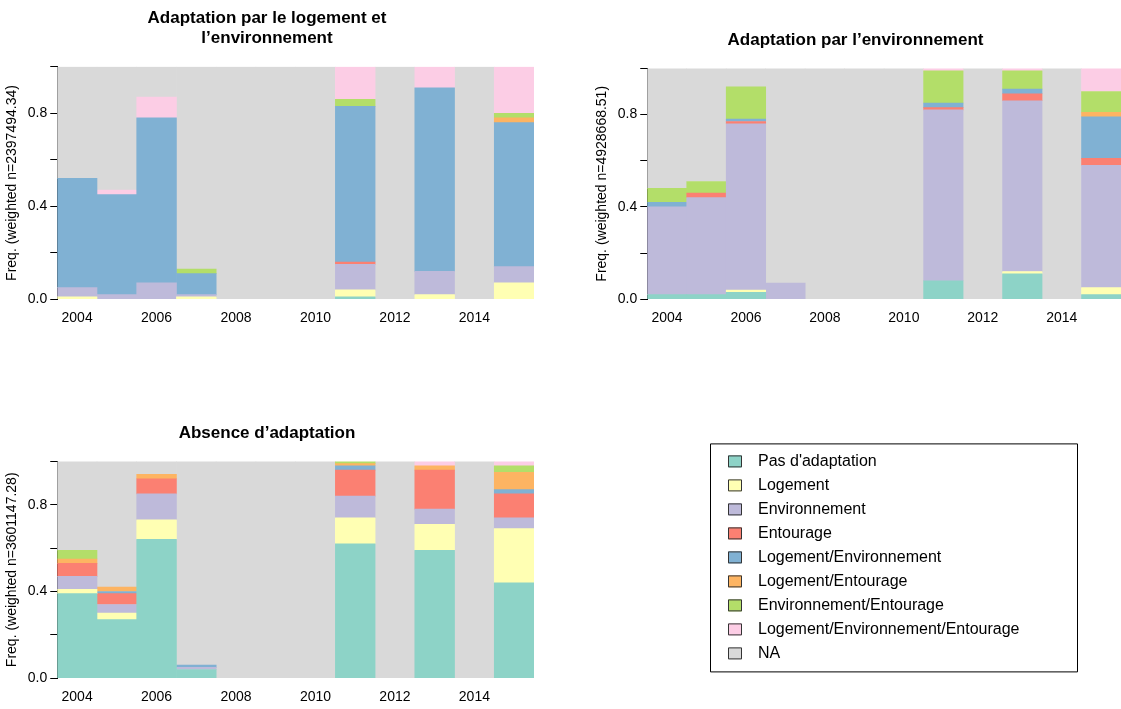  Describe the element at coordinates (11, 570) in the screenshot. I see `y-axis-title: Freq. (weighted n=3601147.28)` at that location.